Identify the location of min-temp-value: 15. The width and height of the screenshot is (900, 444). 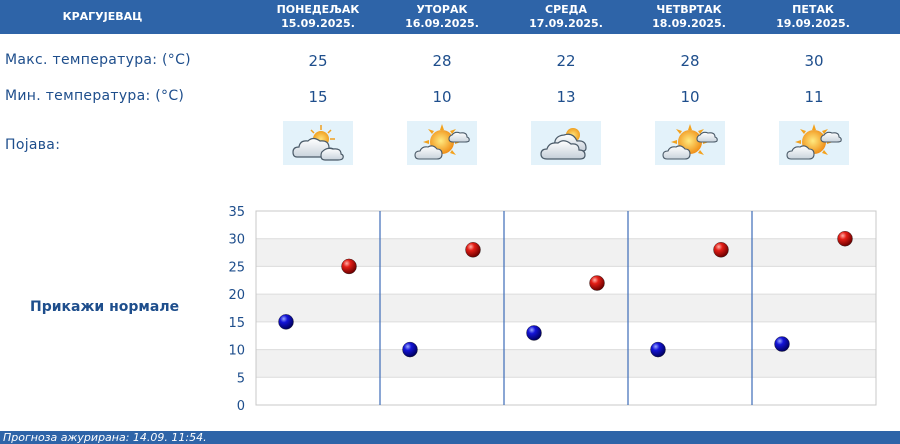
(318, 97).